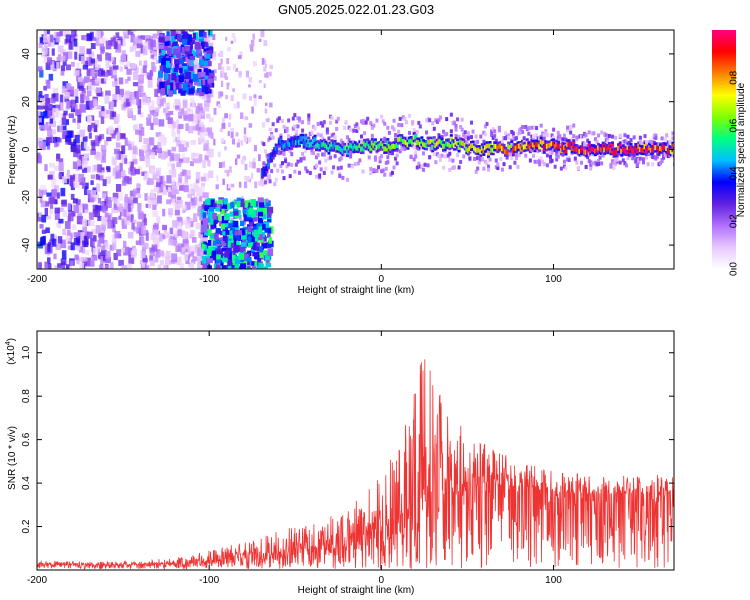 The width and height of the screenshot is (750, 600). Describe the element at coordinates (26, 396) in the screenshot. I see `y-tick-label: 0.8` at that location.